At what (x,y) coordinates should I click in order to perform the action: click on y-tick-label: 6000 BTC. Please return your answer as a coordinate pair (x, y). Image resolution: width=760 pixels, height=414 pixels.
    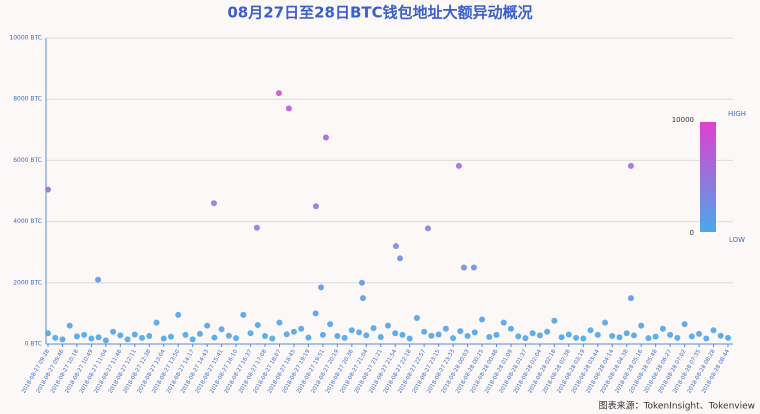
    Looking at the image, I should click on (27, 160).